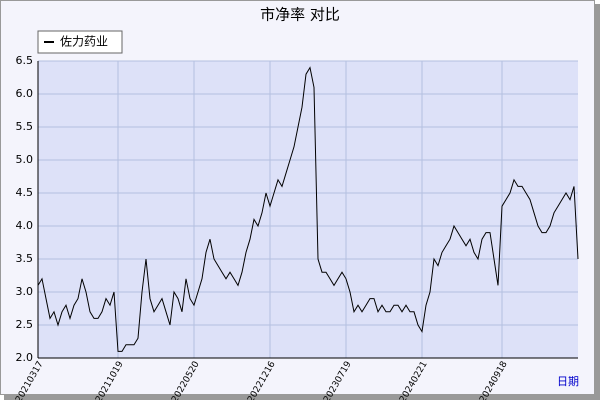 The width and height of the screenshot is (600, 400). I want to click on y-tick-label: 6.0, so click(25, 93).